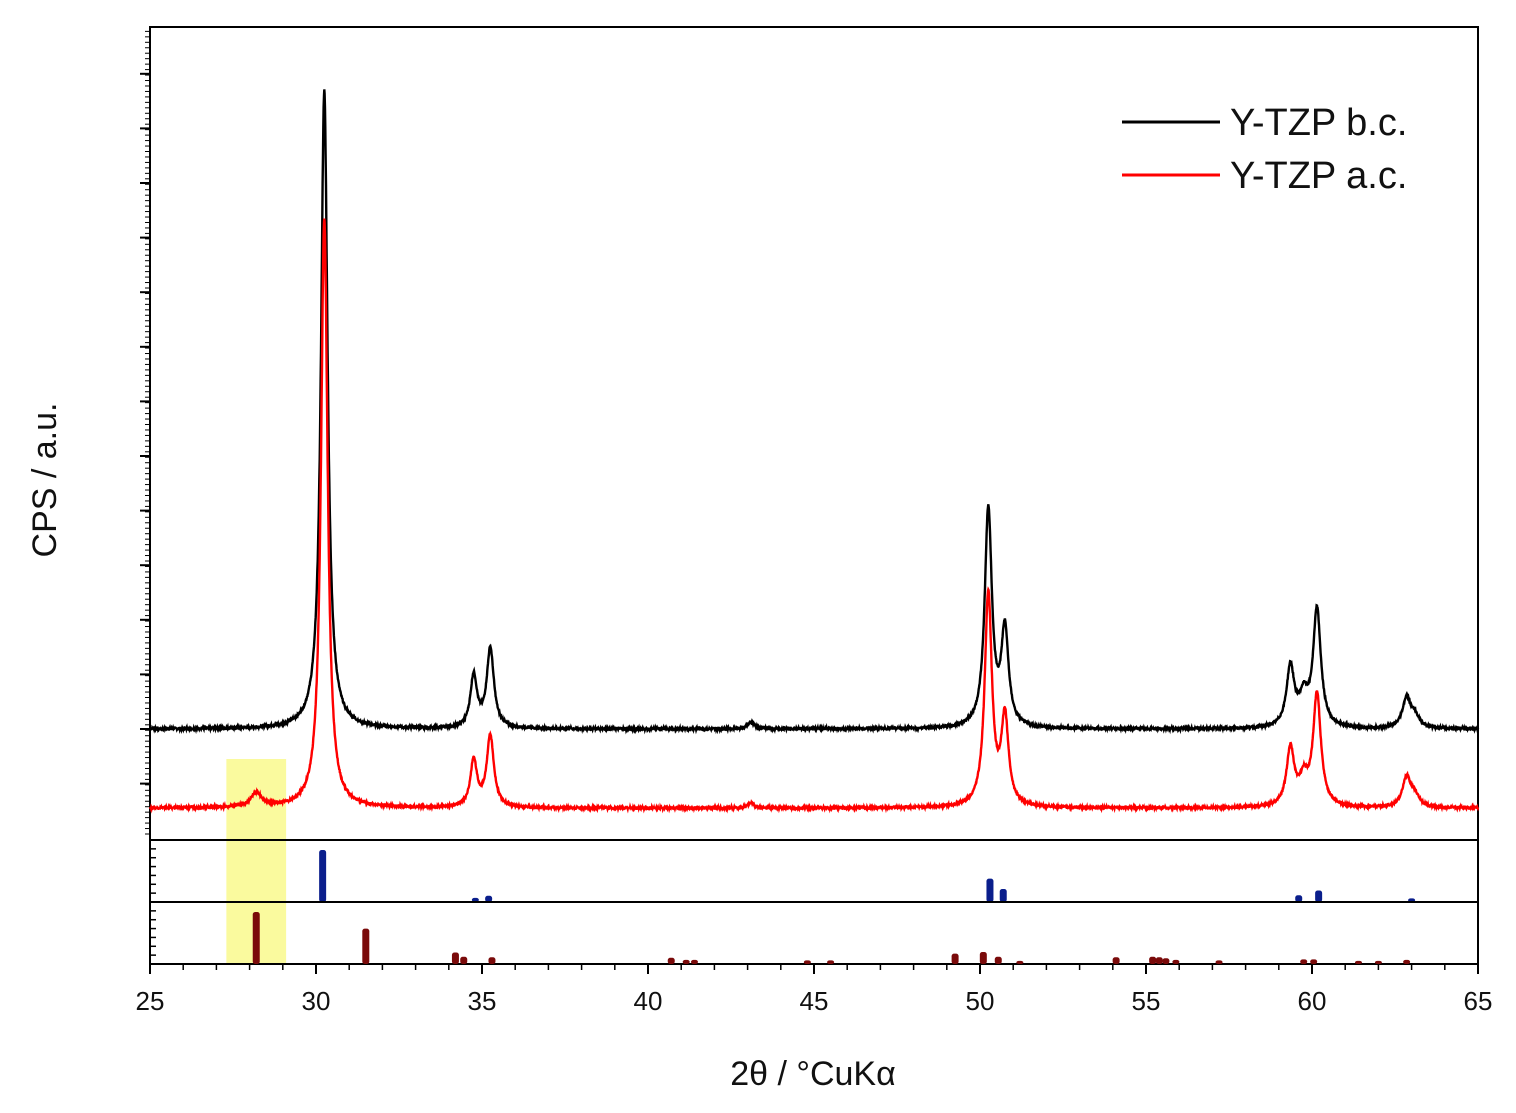 This screenshot has height=1113, width=1516. What do you see at coordinates (813, 1074) in the screenshot?
I see `x-axis-label: 2θ / °CuKα` at bounding box center [813, 1074].